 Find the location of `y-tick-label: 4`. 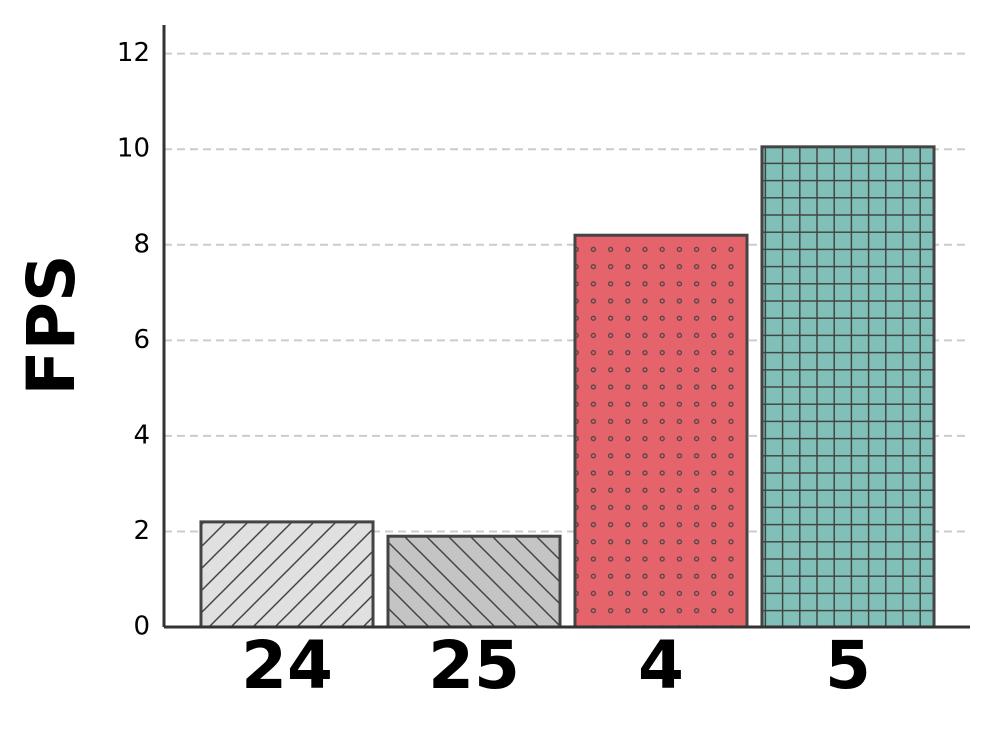

y-tick-label: 4 is located at coordinates (141, 435).